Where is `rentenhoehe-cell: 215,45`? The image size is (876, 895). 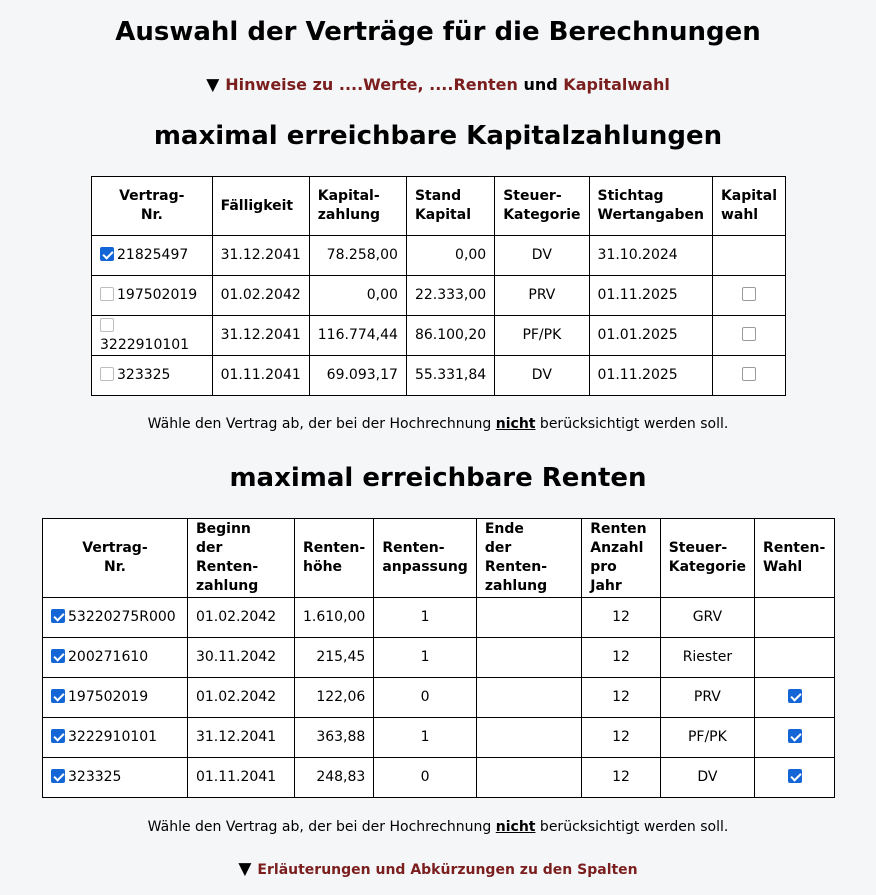
rentenhoehe-cell: 215,45 is located at coordinates (334, 657).